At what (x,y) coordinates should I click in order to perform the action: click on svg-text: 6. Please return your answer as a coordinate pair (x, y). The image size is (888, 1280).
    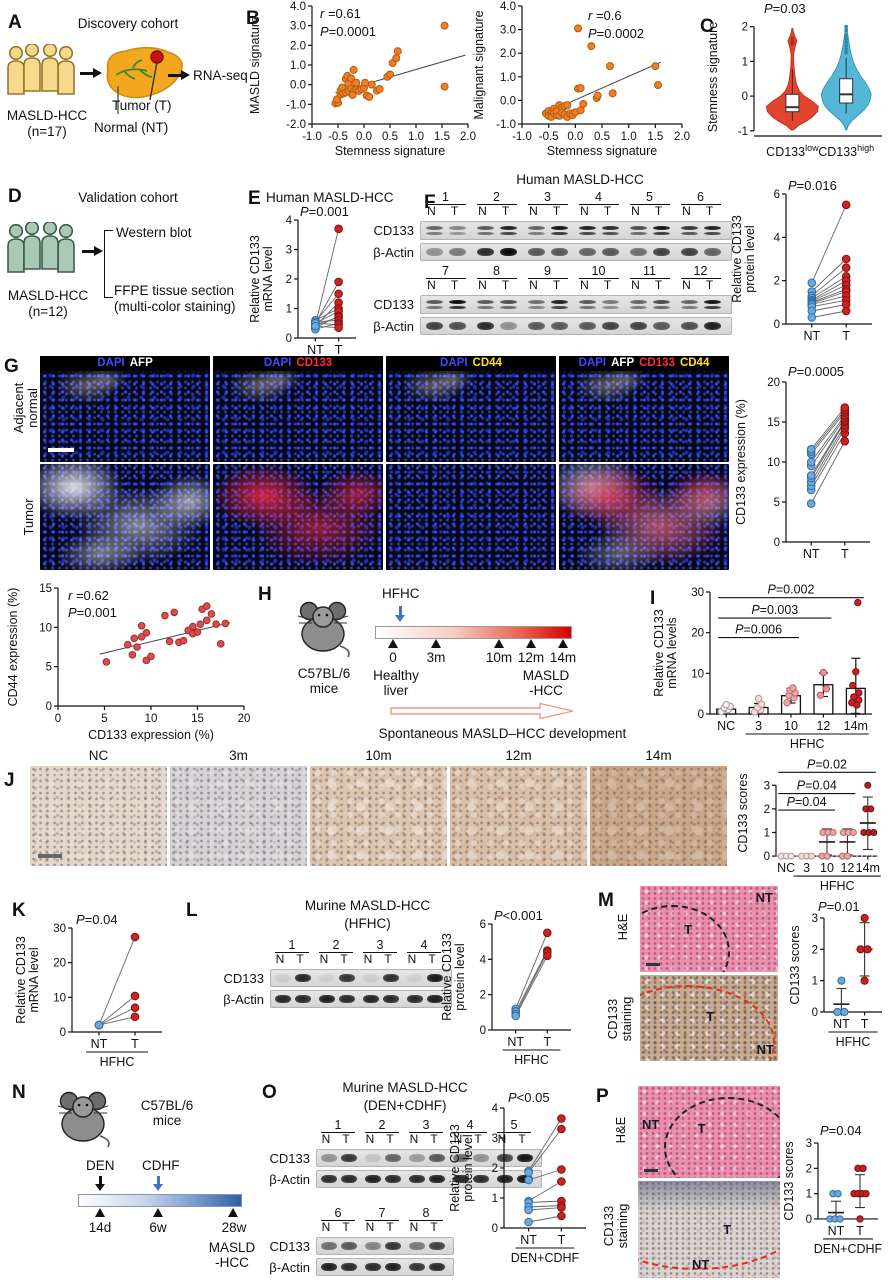
    Looking at the image, I should click on (777, 195).